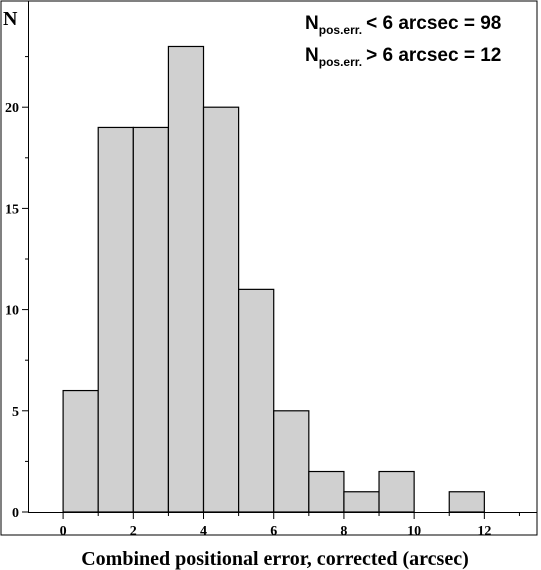 Image resolution: width=541 pixels, height=570 pixels. What do you see at coordinates (312, 23) in the screenshot?
I see `annotation-1-n: N` at bounding box center [312, 23].